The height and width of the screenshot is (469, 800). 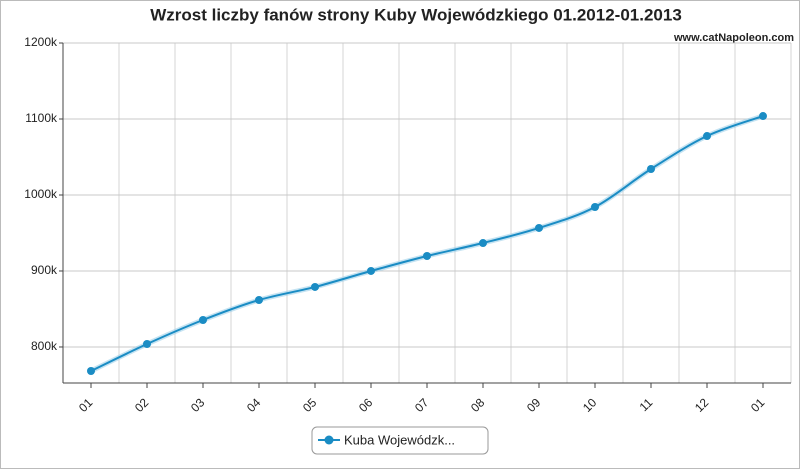 What do you see at coordinates (41, 42) in the screenshot?
I see `y-tick-label: 1200k` at bounding box center [41, 42].